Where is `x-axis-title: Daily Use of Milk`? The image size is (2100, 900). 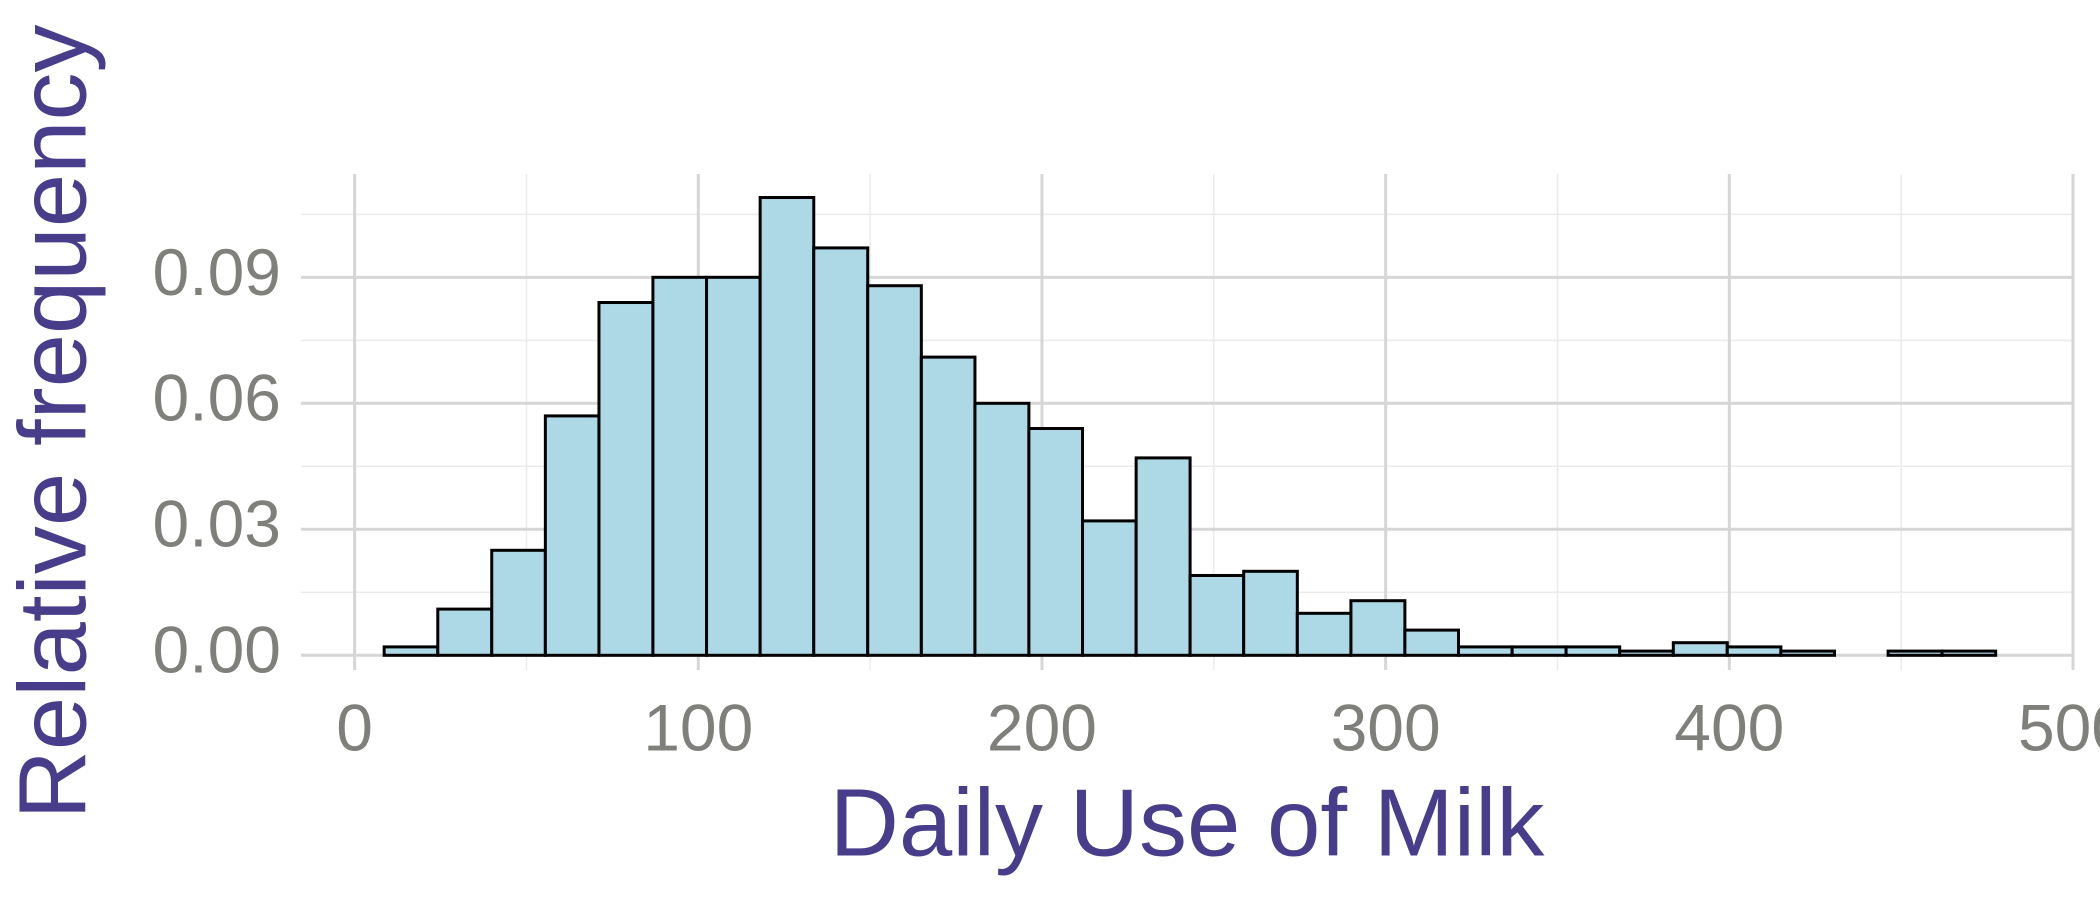
x-axis-title: Daily Use of Milk is located at coordinates (1188, 822).